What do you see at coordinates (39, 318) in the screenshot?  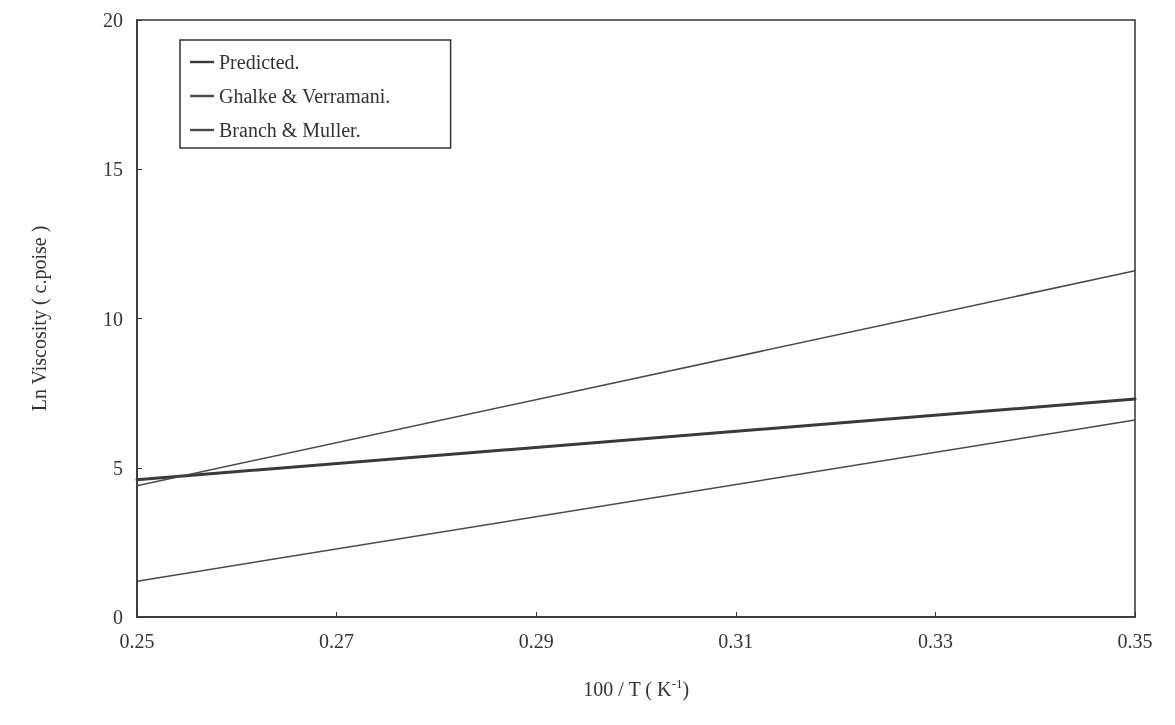 I see `y-axis-title: Ln Viscosity ( c.poise )` at bounding box center [39, 318].